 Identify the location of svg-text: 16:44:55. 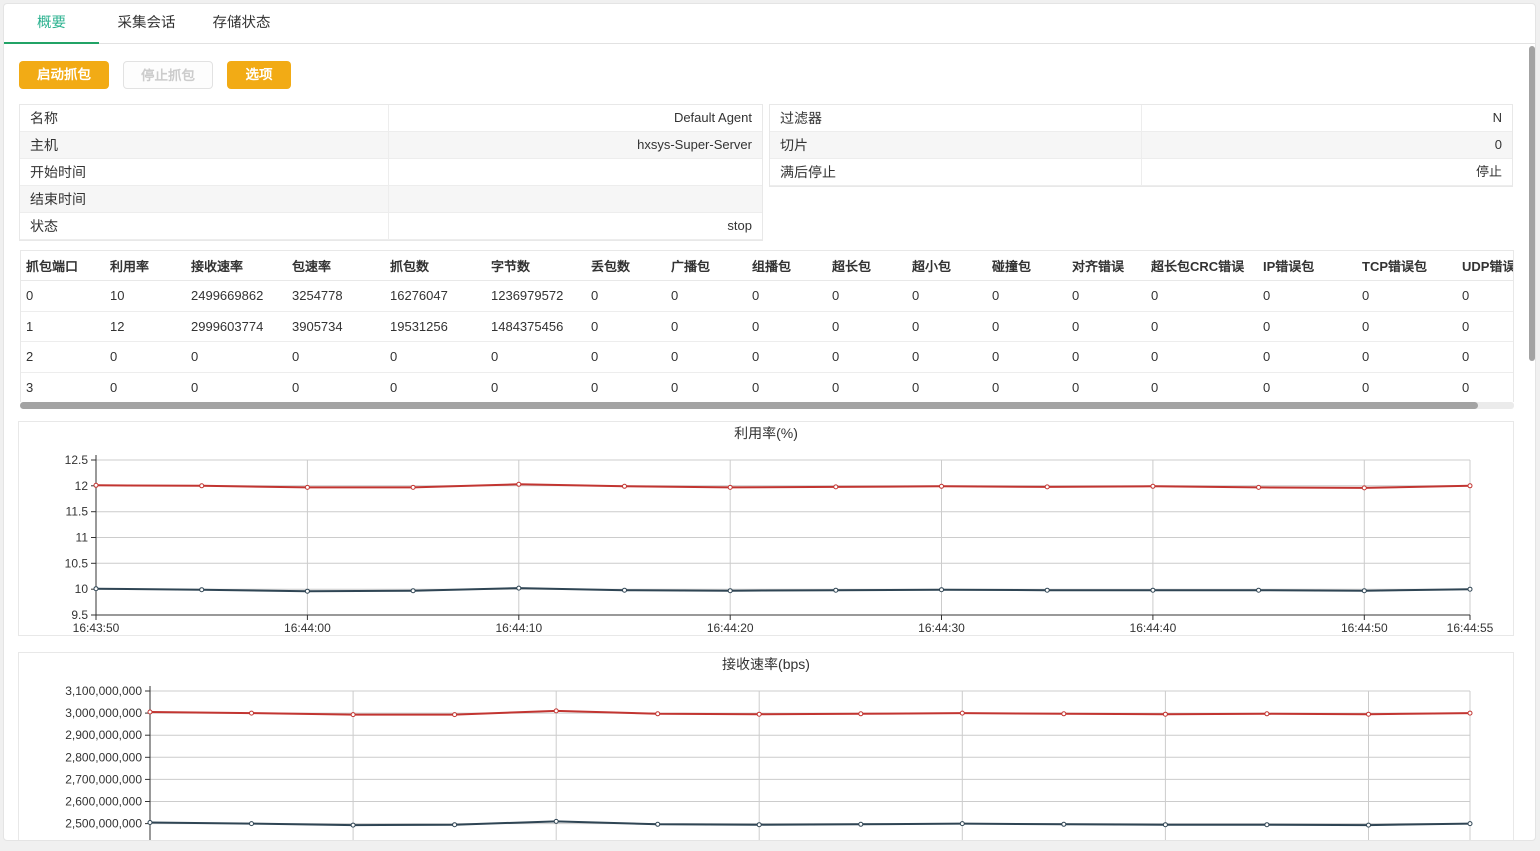
(1470, 628).